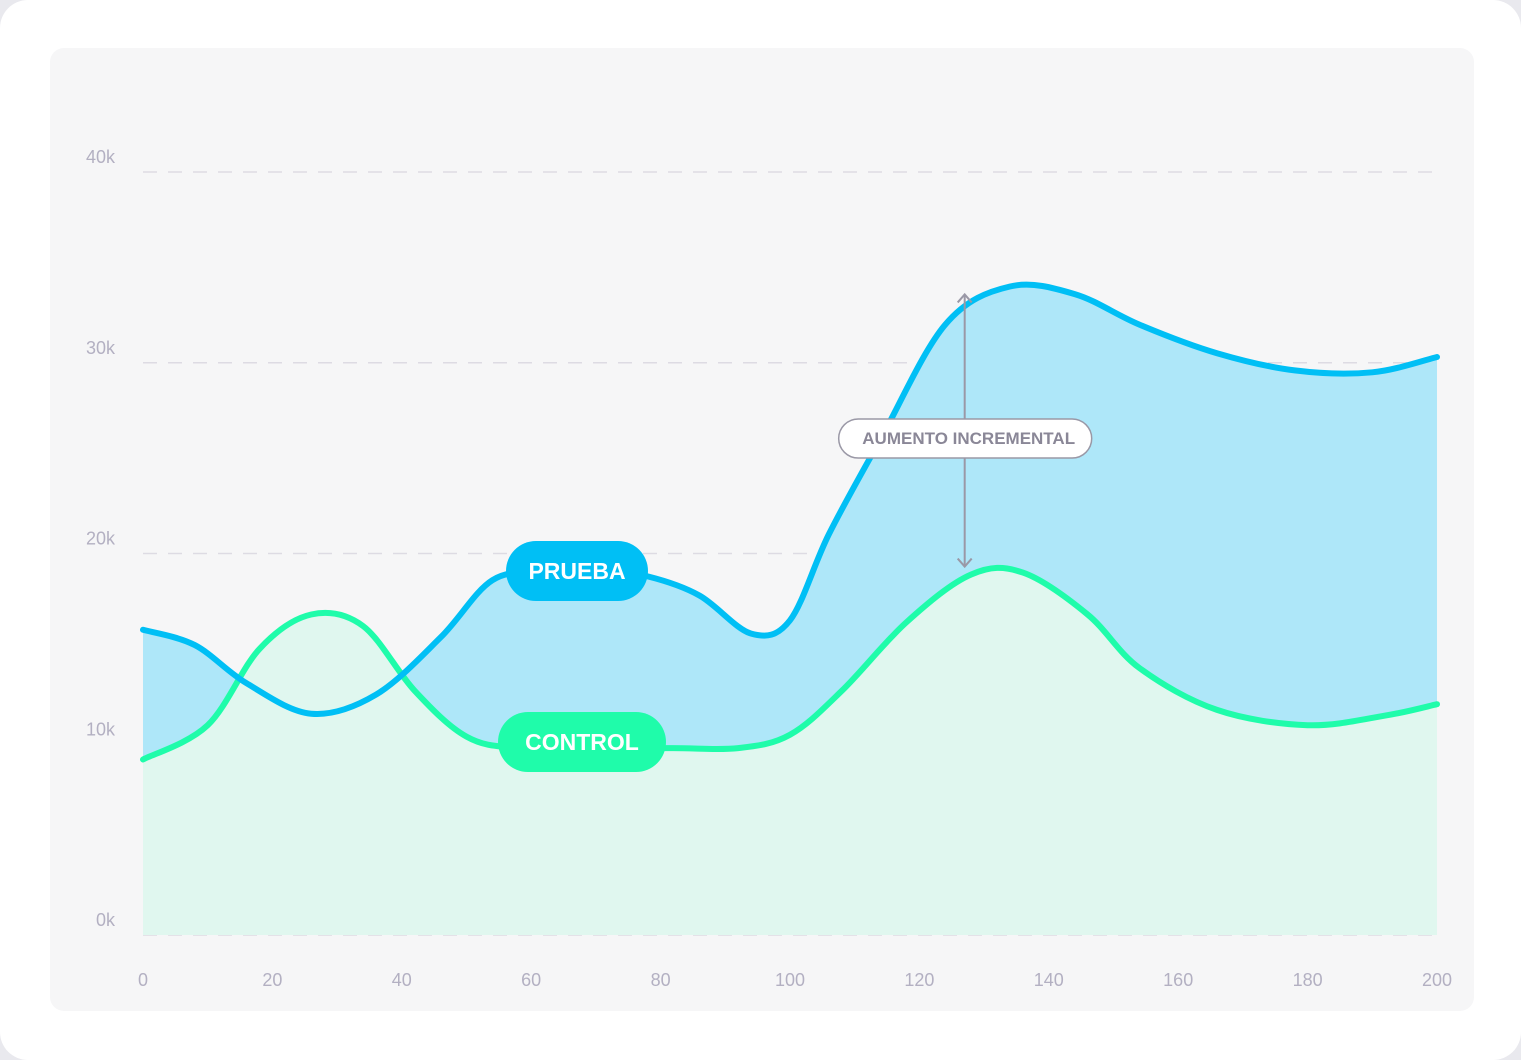  What do you see at coordinates (272, 980) in the screenshot?
I see `x-tick-label: 20` at bounding box center [272, 980].